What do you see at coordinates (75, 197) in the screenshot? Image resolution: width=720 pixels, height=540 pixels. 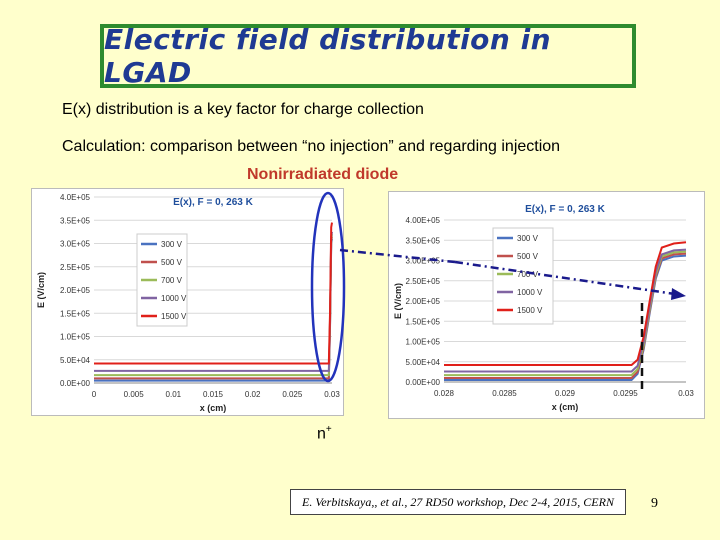 I see `y-tick-label: 4.0E+05` at bounding box center [75, 197].